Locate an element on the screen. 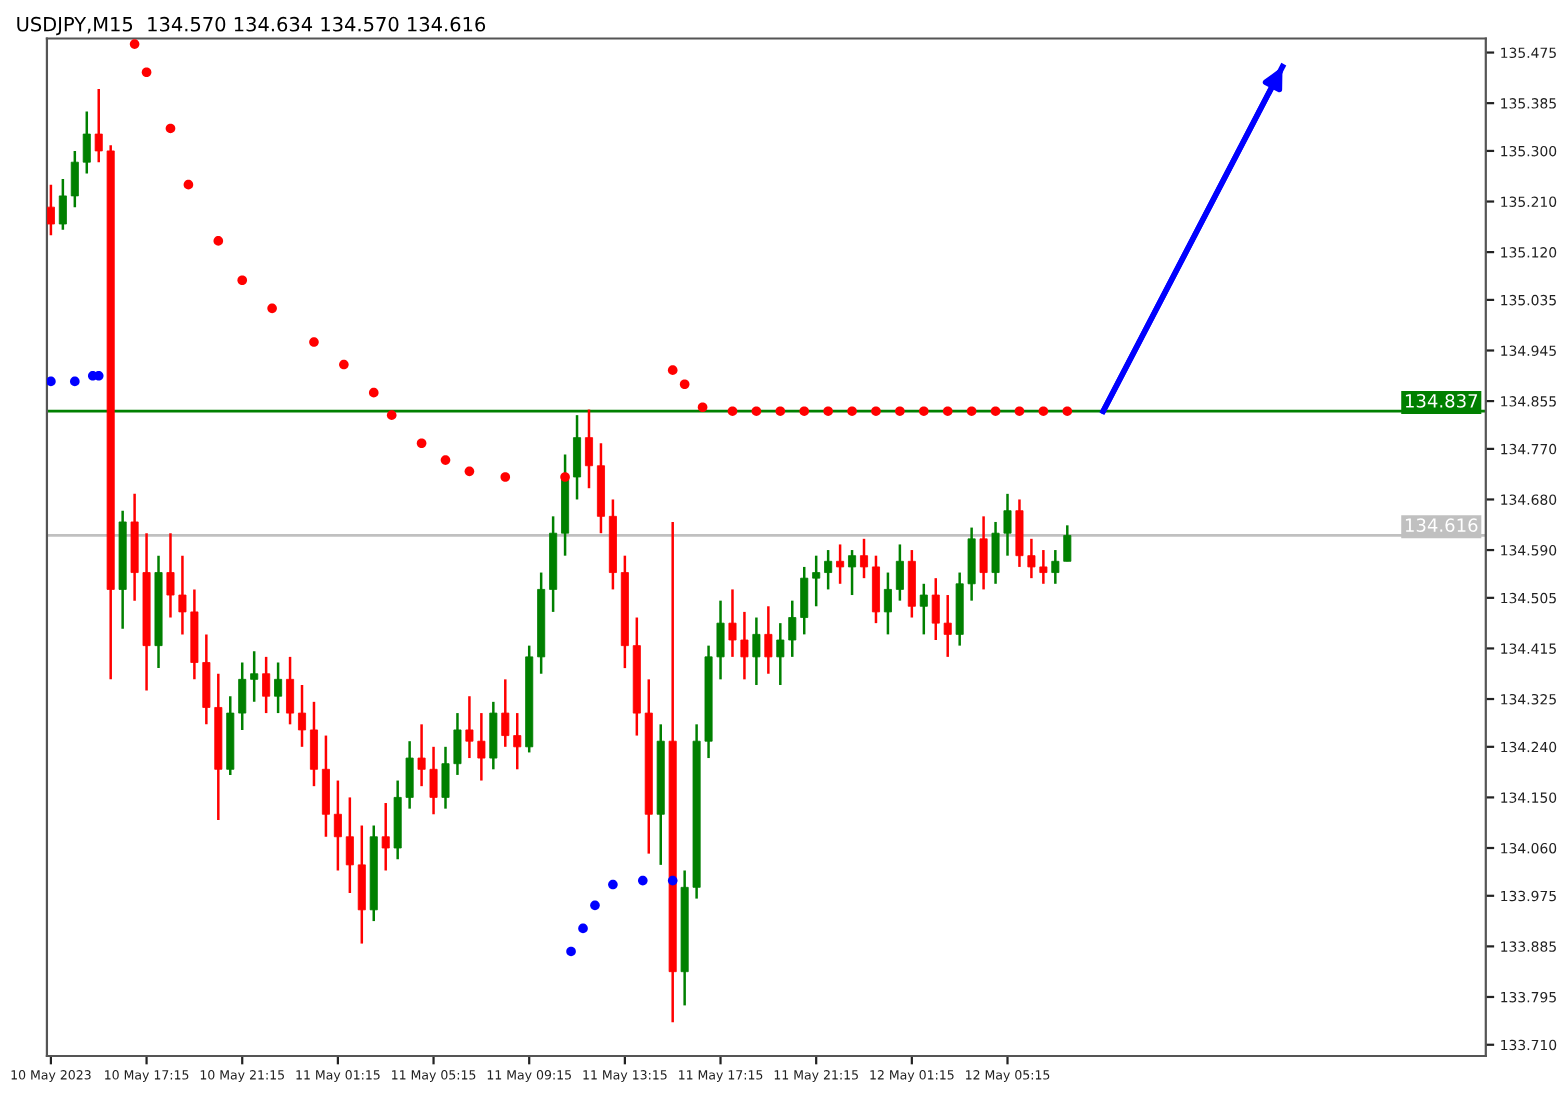 The image size is (1564, 1100). chart-title: USDJPY,M15 134.570 134.634 134.570 134.616 is located at coordinates (251, 26).